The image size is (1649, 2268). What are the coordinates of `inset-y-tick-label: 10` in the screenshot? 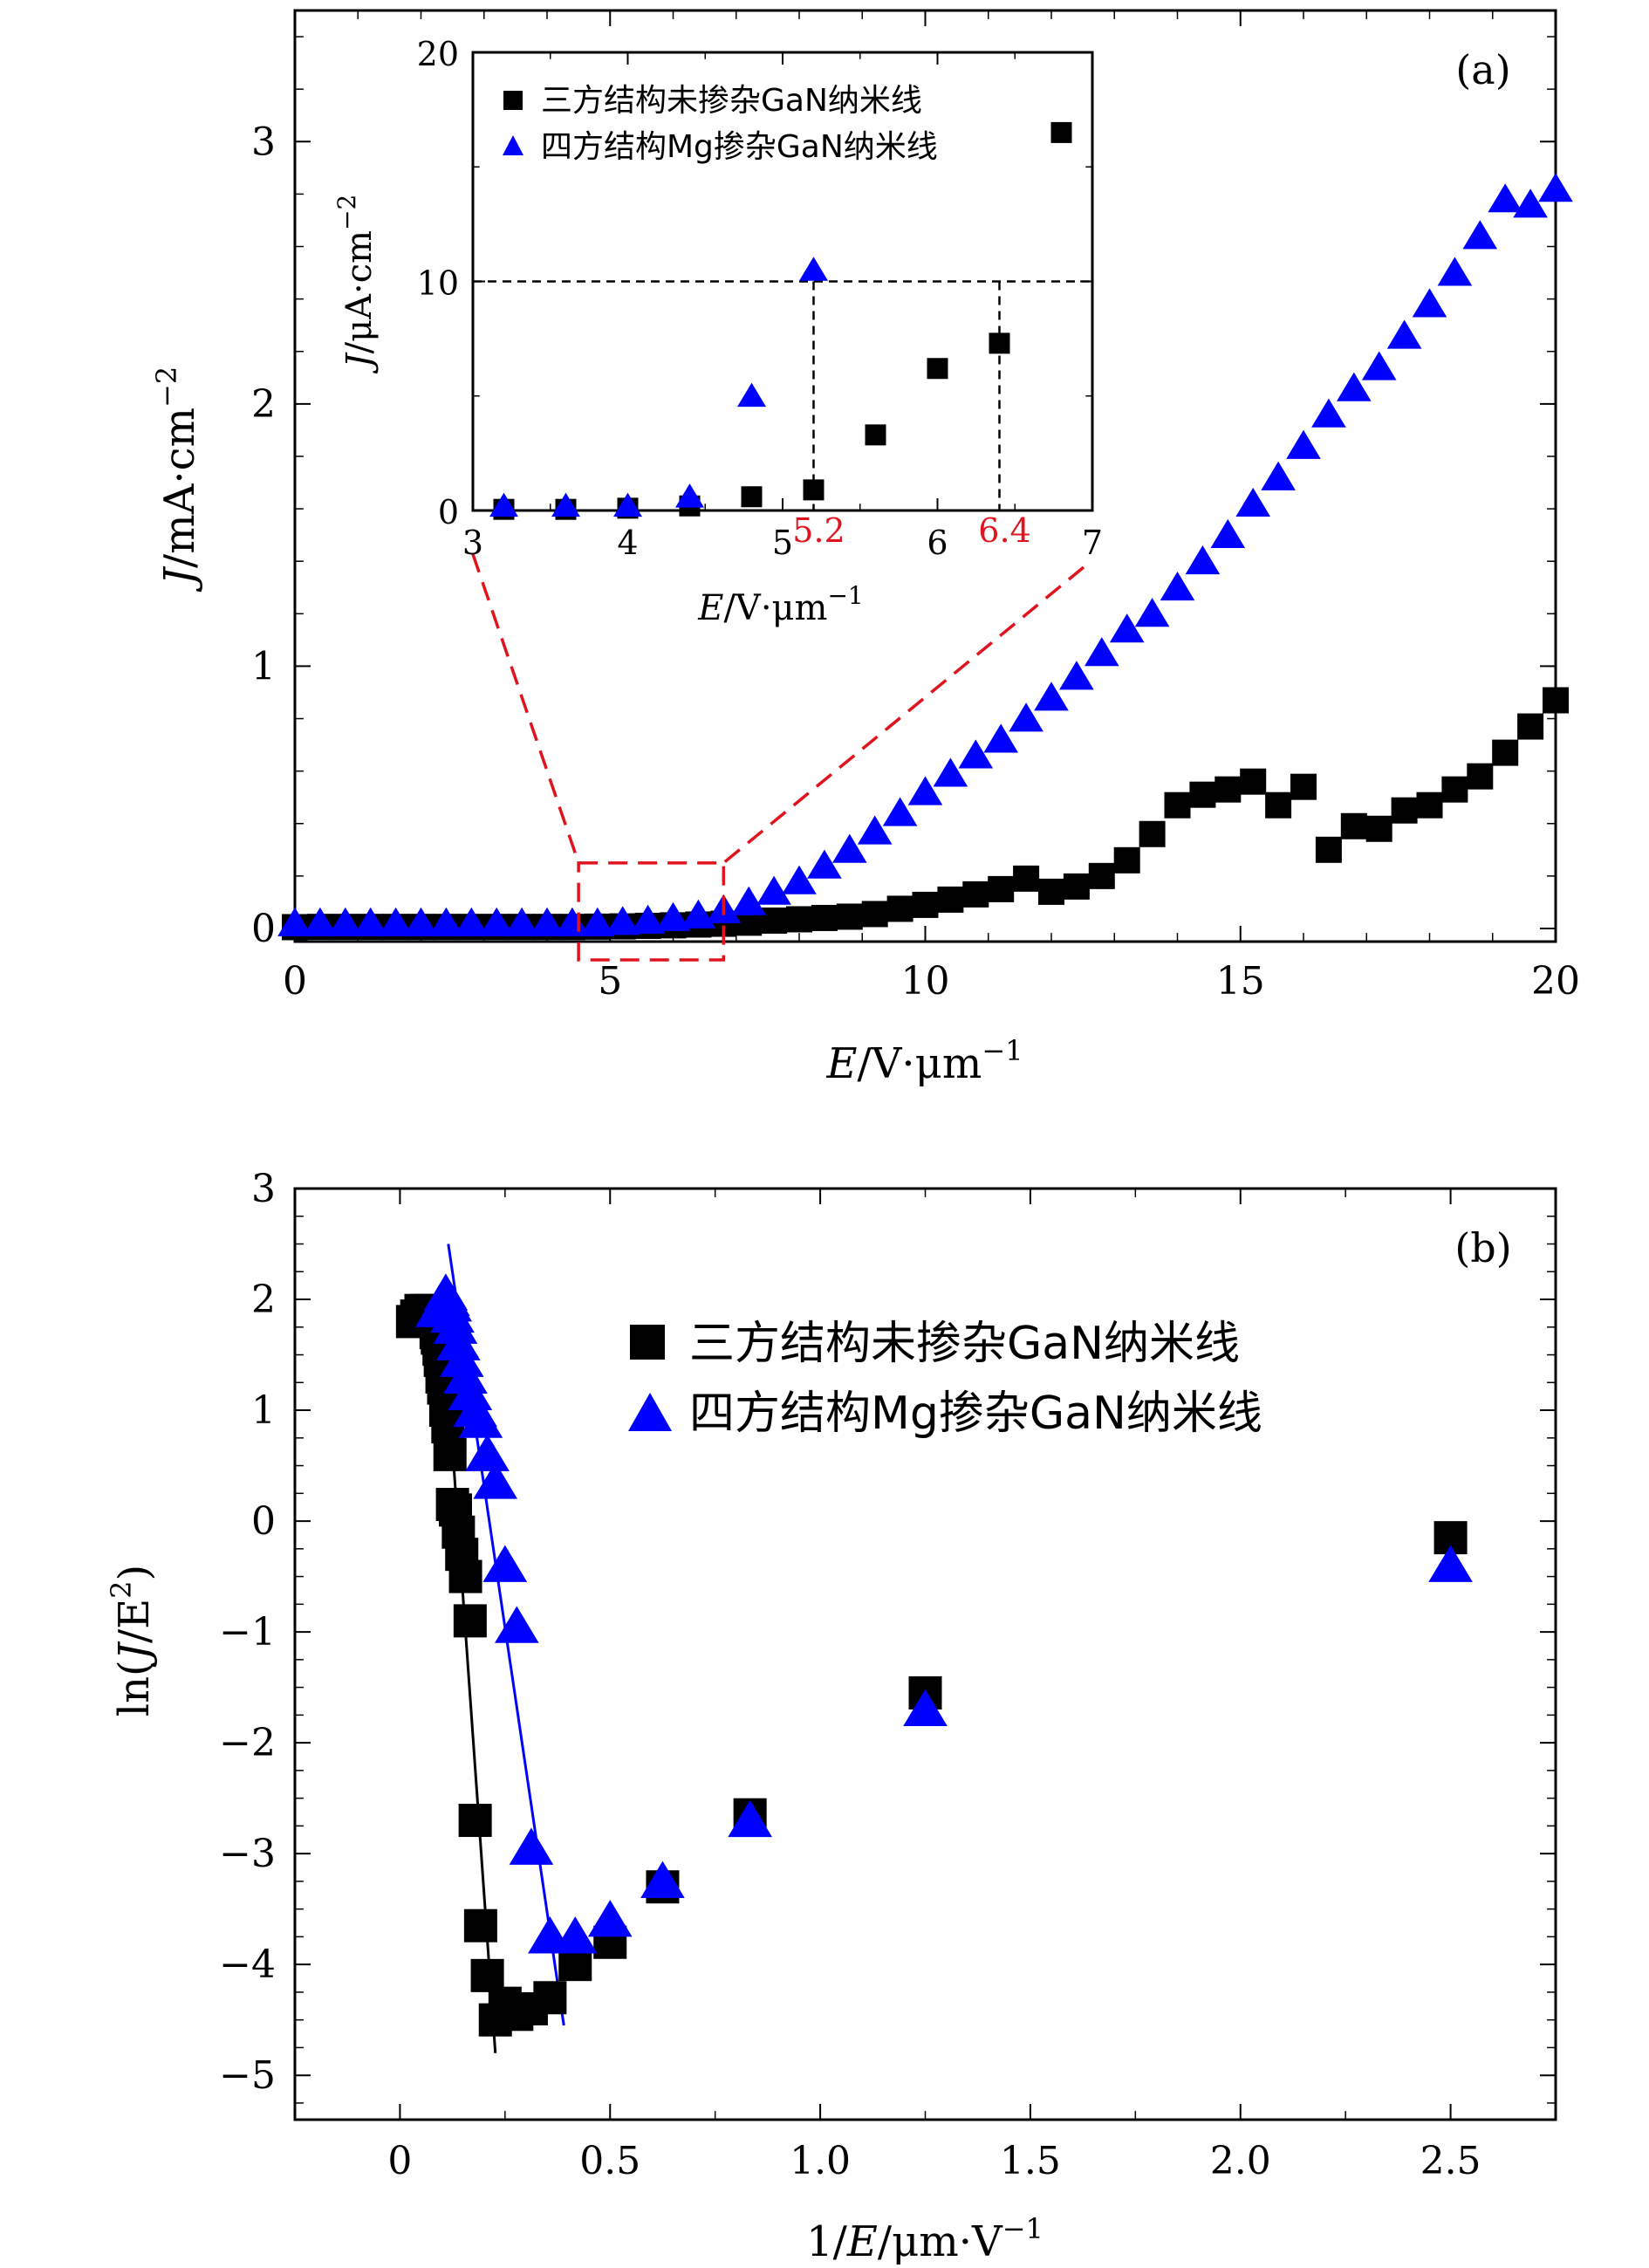 It's located at (438, 283).